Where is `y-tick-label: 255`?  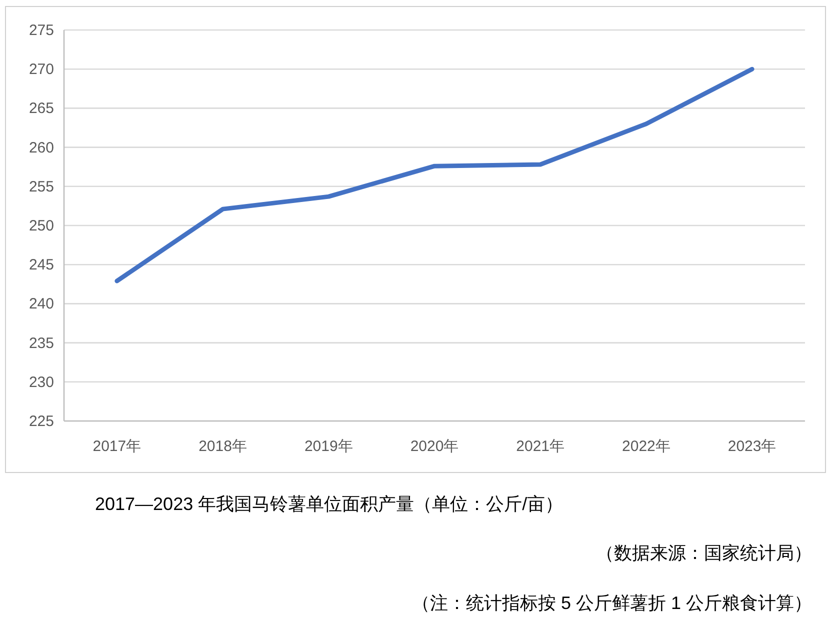
y-tick-label: 255 is located at coordinates (41, 187).